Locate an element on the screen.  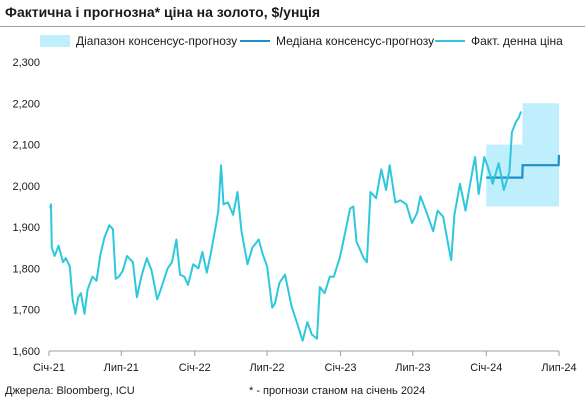
legend-swatch-median is located at coordinates (255, 41).